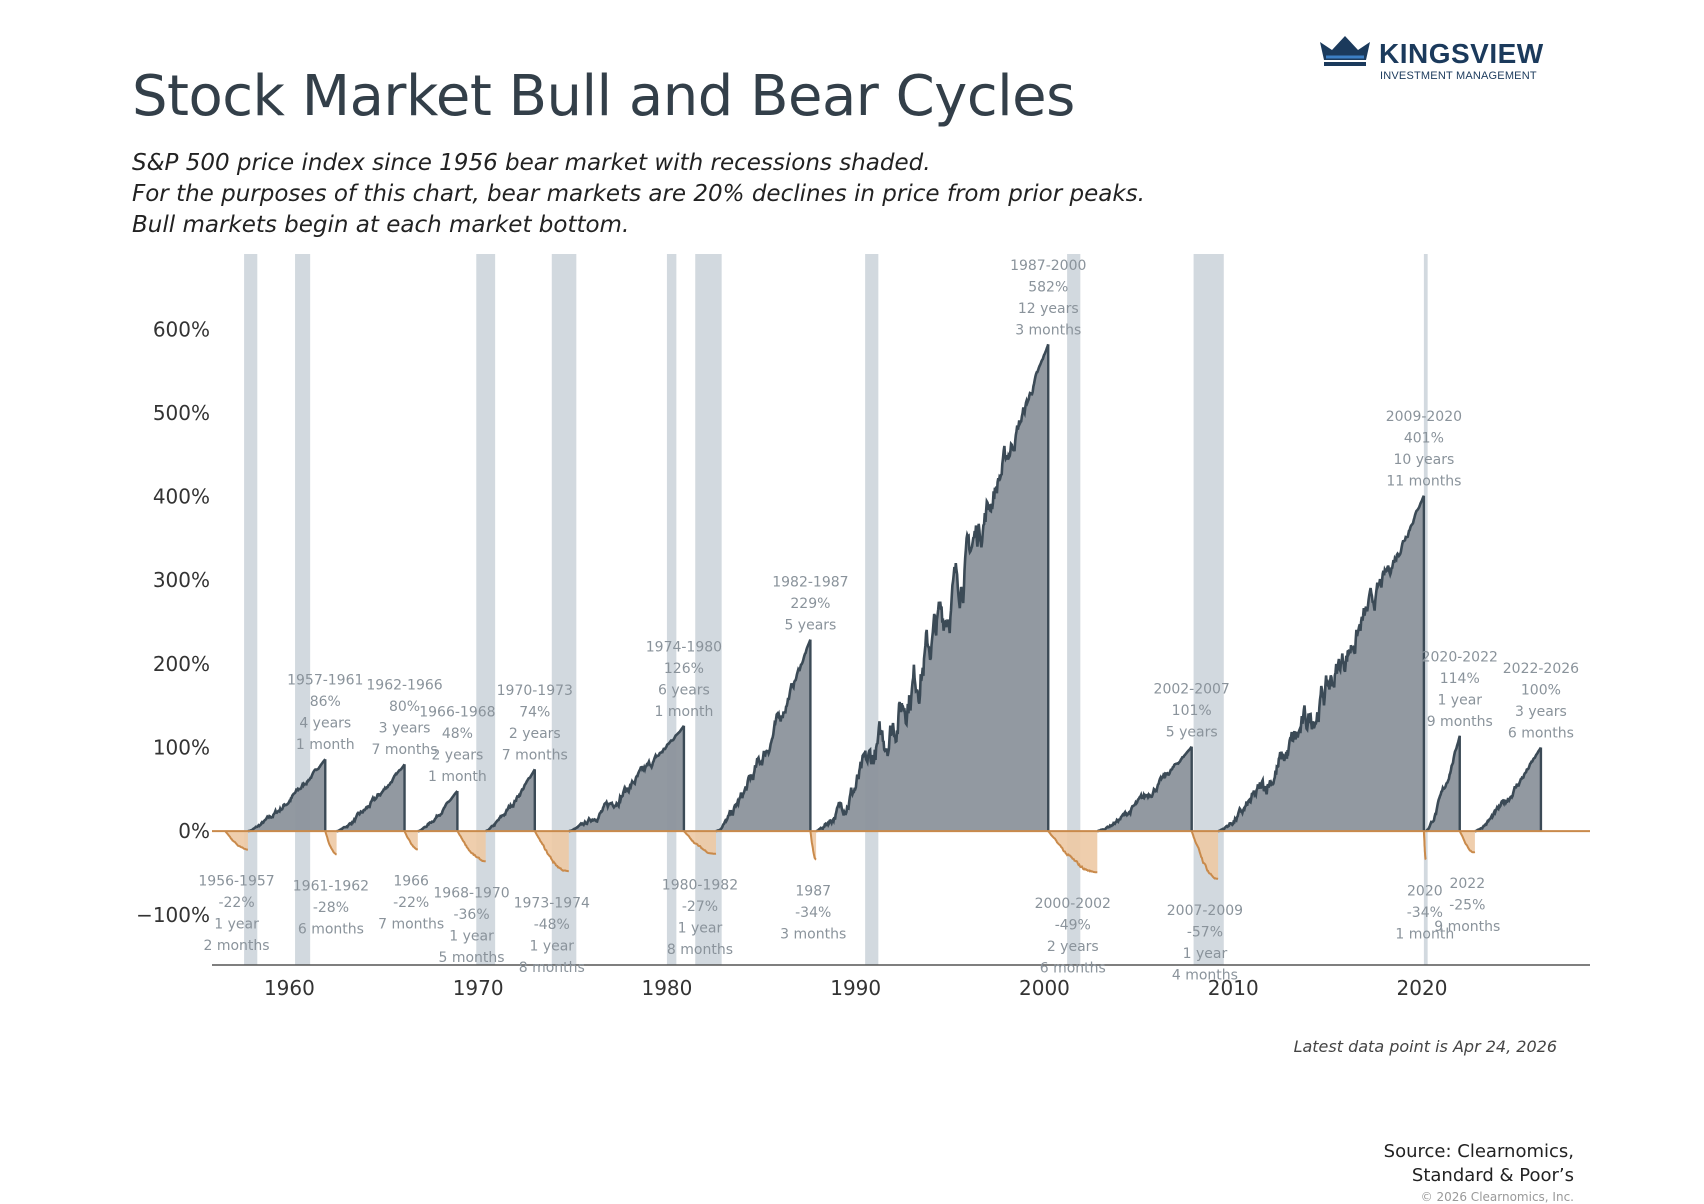  What do you see at coordinates (1424, 417) in the screenshot?
I see `bull-market-label: 2009-2020` at bounding box center [1424, 417].